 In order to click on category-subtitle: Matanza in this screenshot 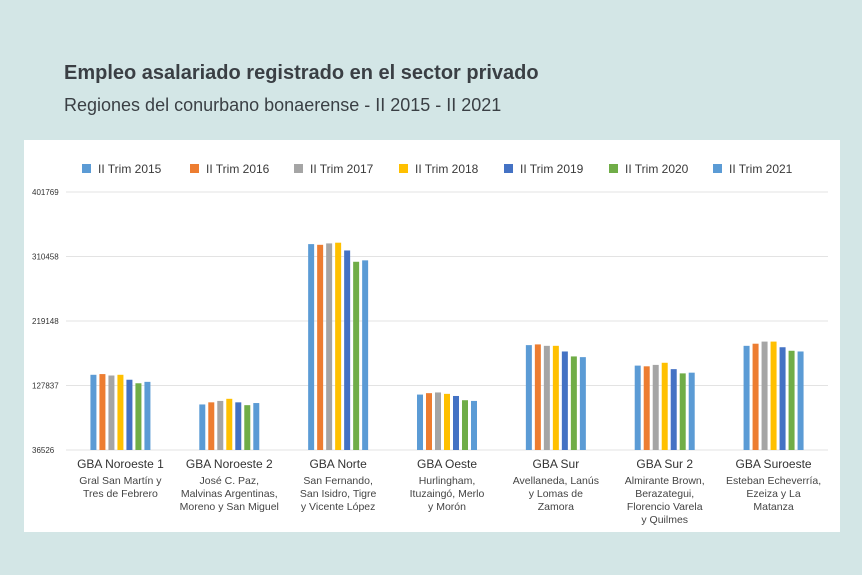, I will do `click(773, 507)`.